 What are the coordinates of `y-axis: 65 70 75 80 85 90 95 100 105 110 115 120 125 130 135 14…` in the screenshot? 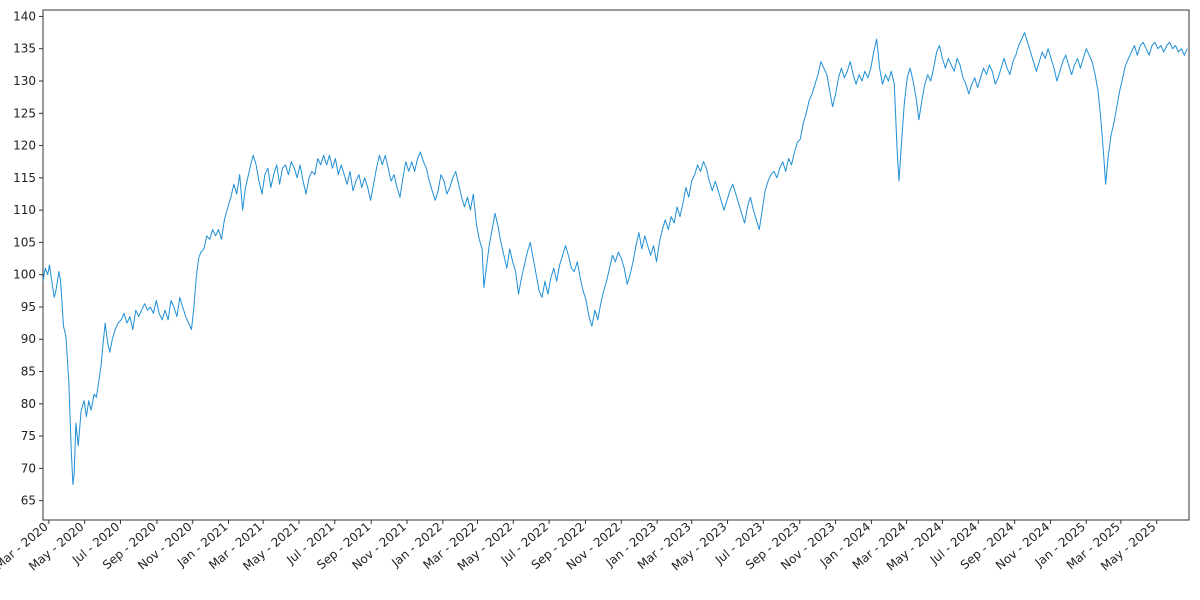 It's located at (28, 258).